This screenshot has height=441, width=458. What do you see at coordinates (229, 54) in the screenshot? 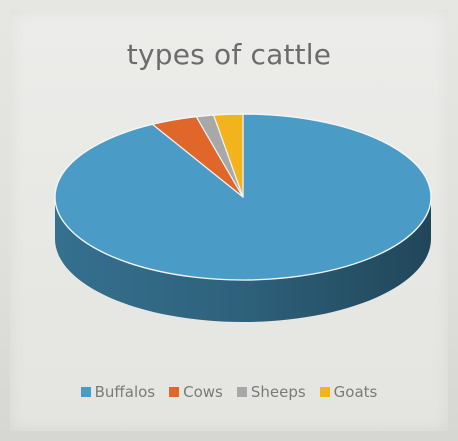
I see `chart-title: types of cattle` at bounding box center [229, 54].